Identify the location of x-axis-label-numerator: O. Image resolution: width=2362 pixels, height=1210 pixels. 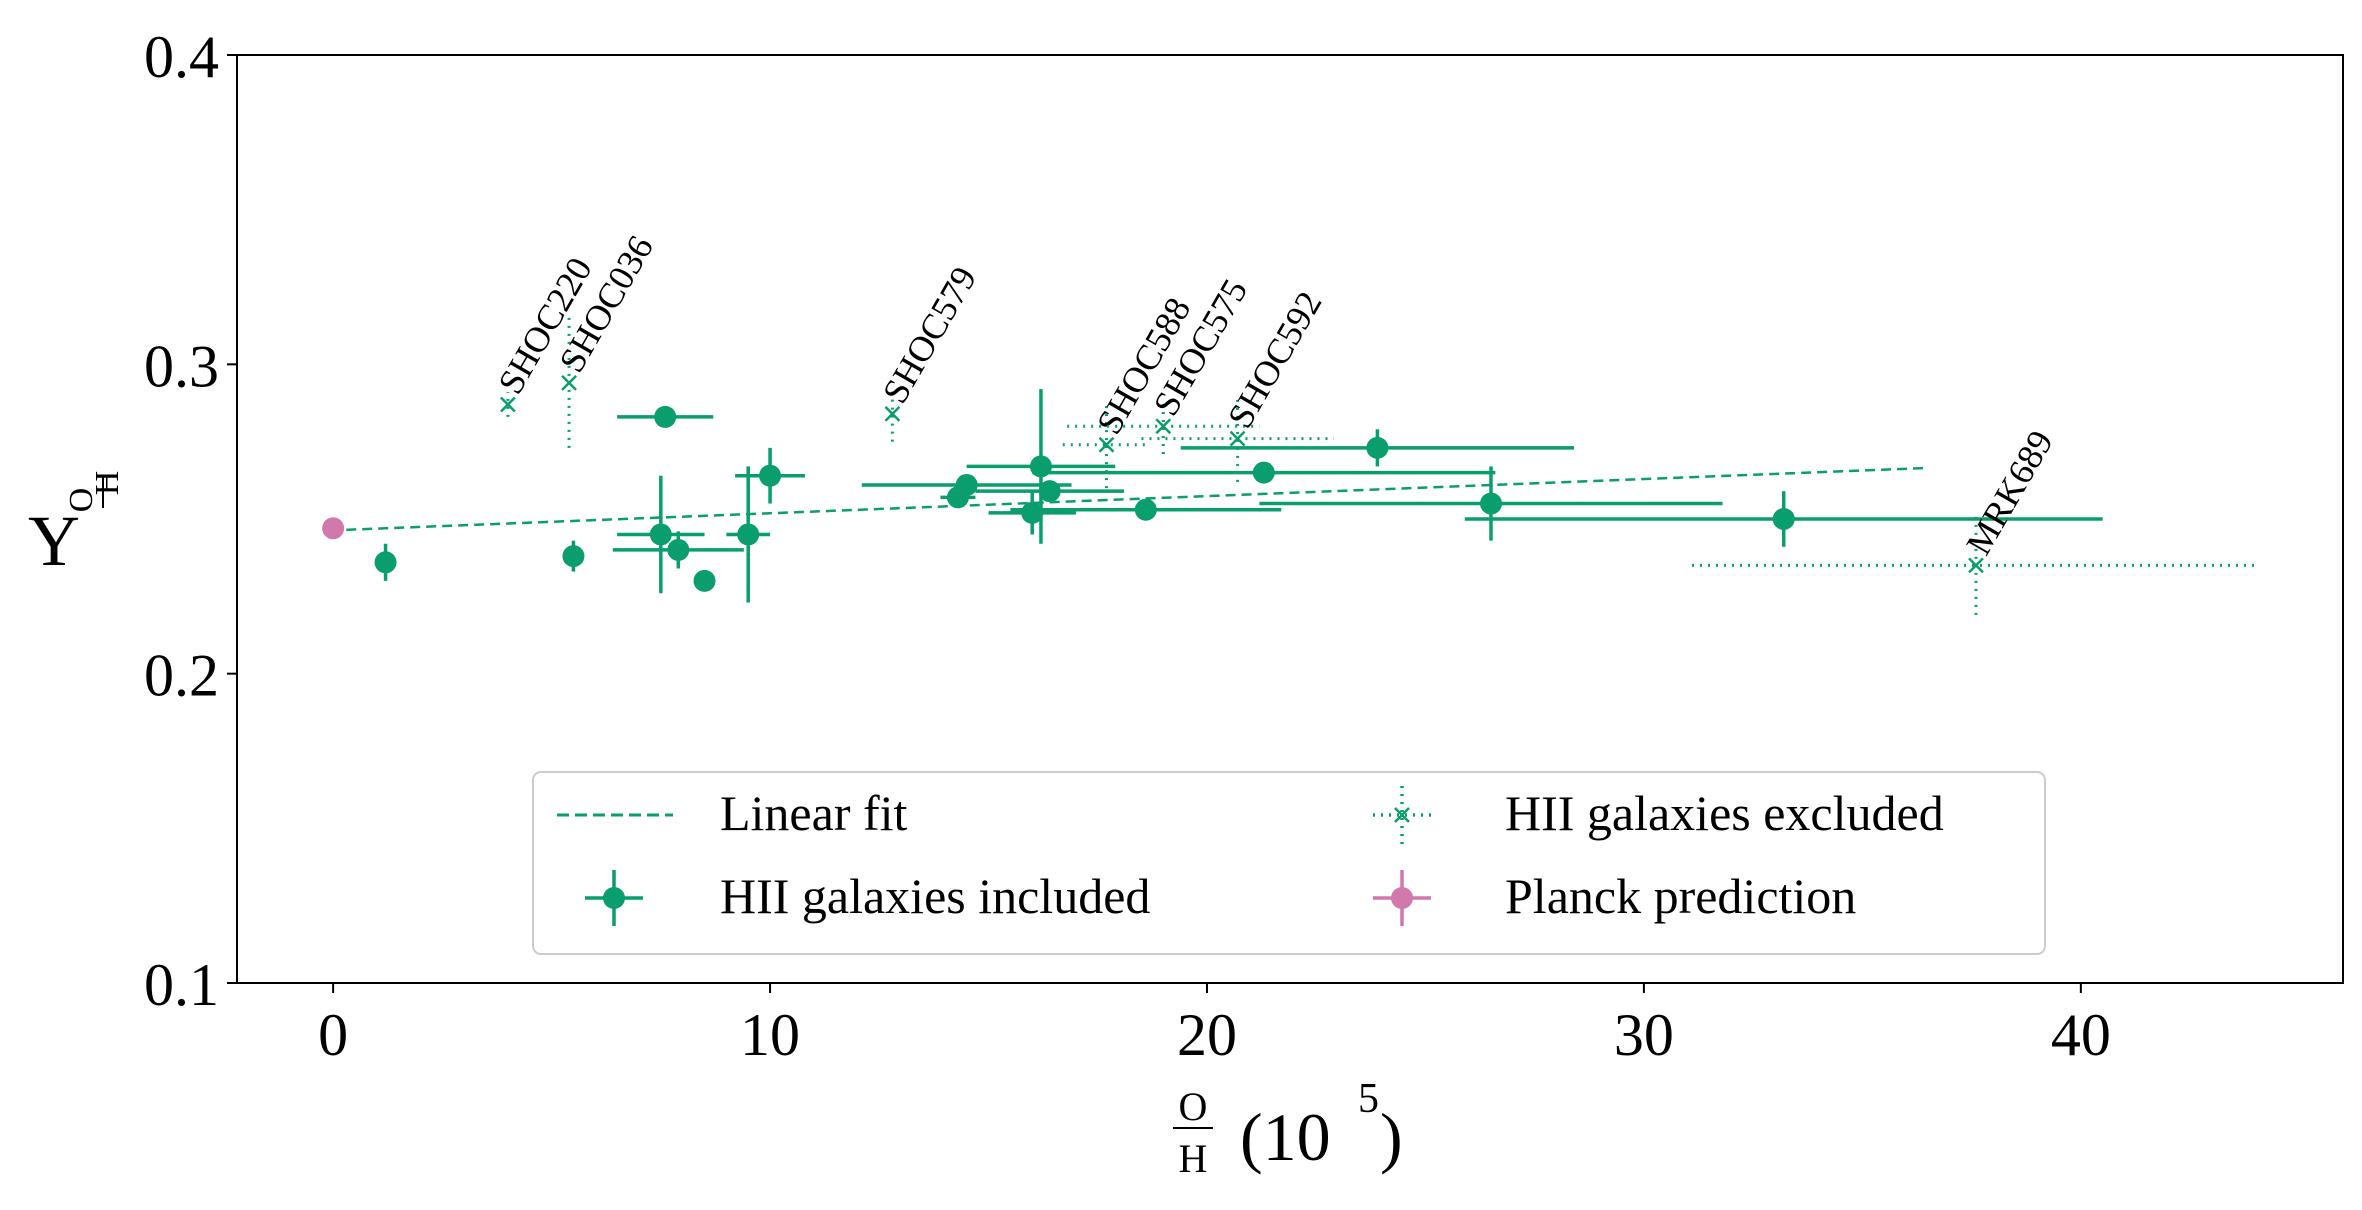
(1193, 1106).